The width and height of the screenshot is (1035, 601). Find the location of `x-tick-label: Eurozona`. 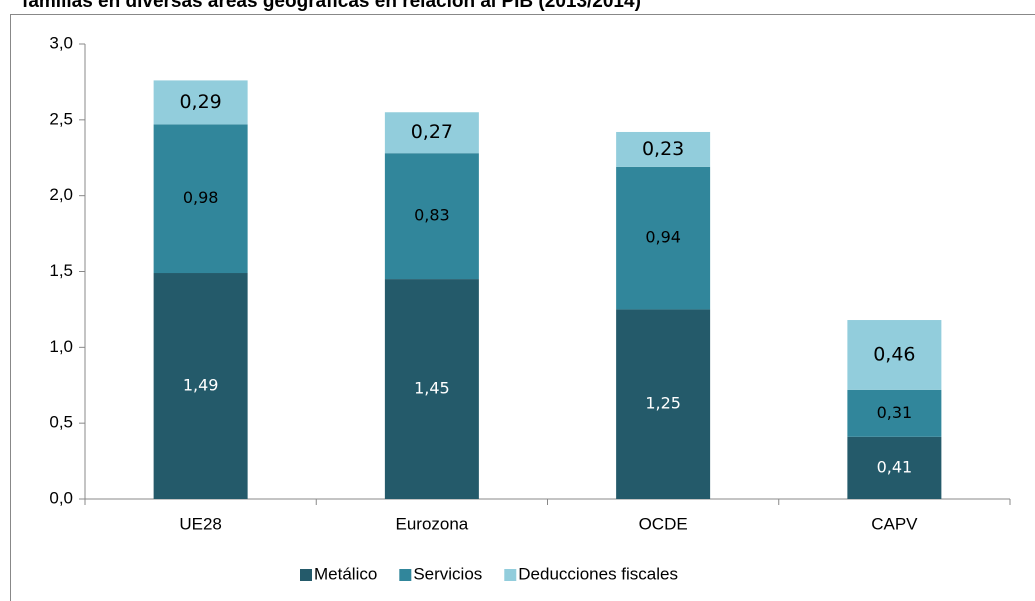

x-tick-label: Eurozona is located at coordinates (431, 523).